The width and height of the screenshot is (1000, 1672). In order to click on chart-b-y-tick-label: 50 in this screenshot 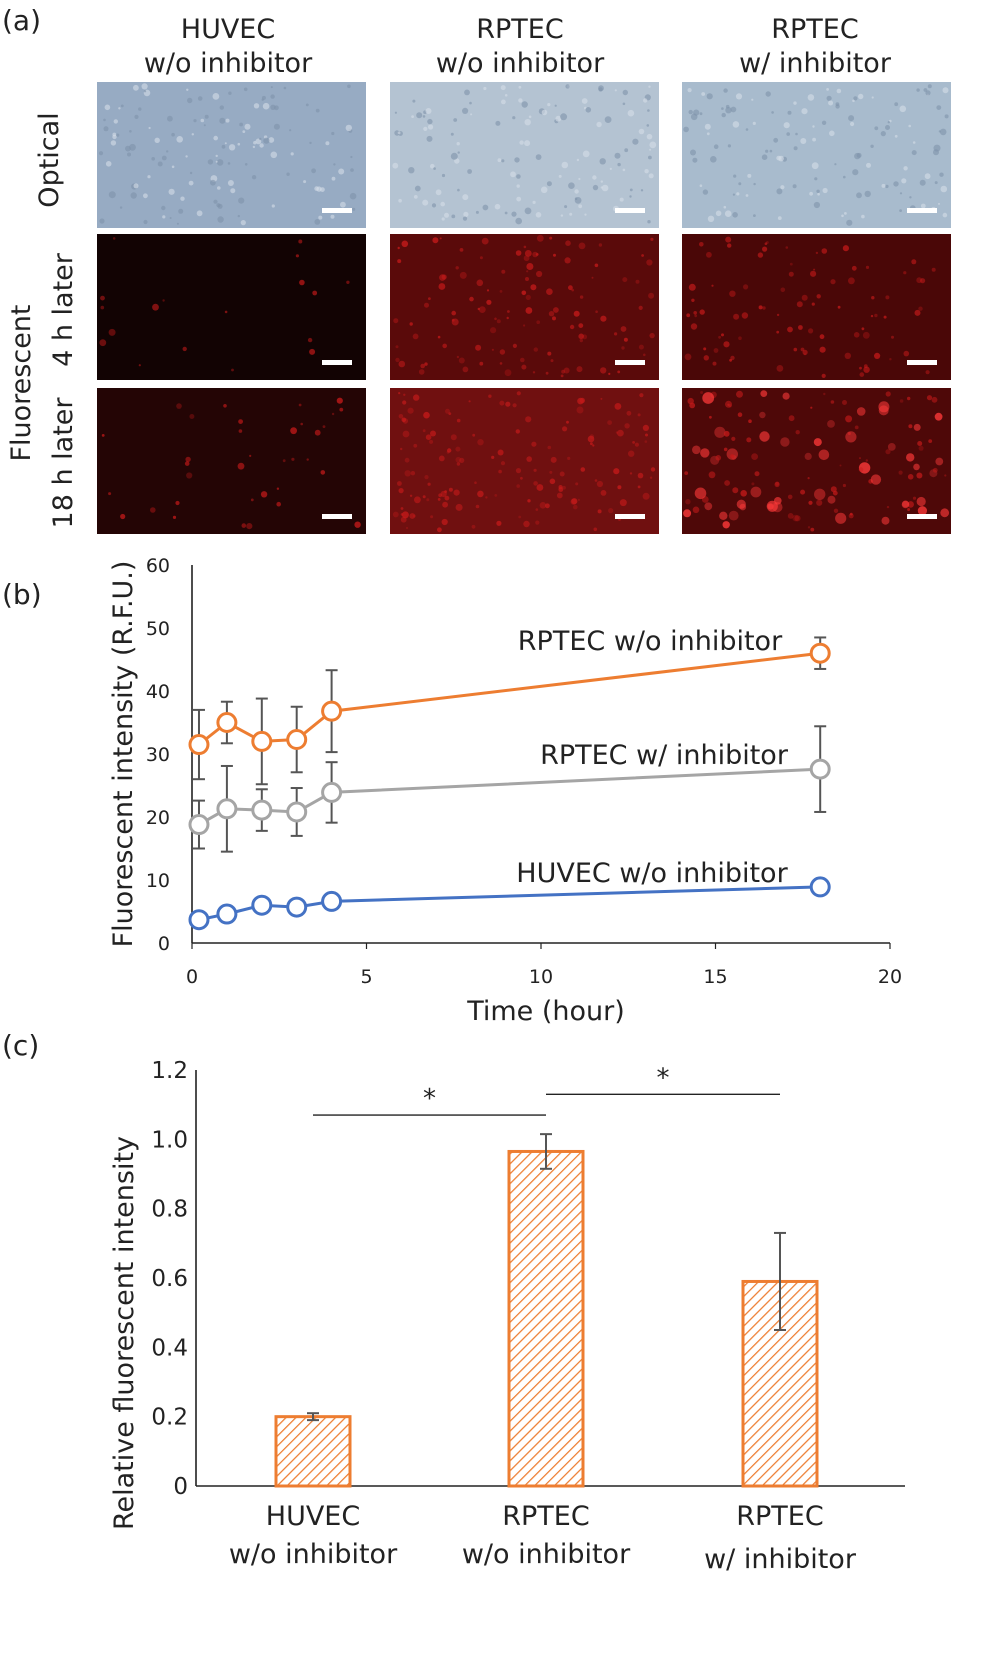, I will do `click(158, 629)`.